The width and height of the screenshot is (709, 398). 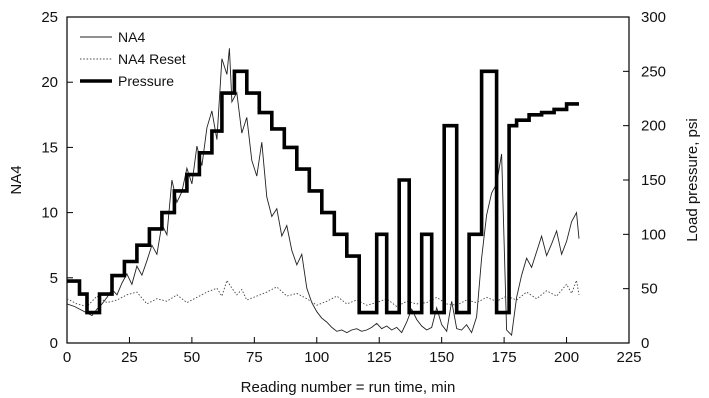 What do you see at coordinates (254, 357) in the screenshot?
I see `x-tick-label: 75` at bounding box center [254, 357].